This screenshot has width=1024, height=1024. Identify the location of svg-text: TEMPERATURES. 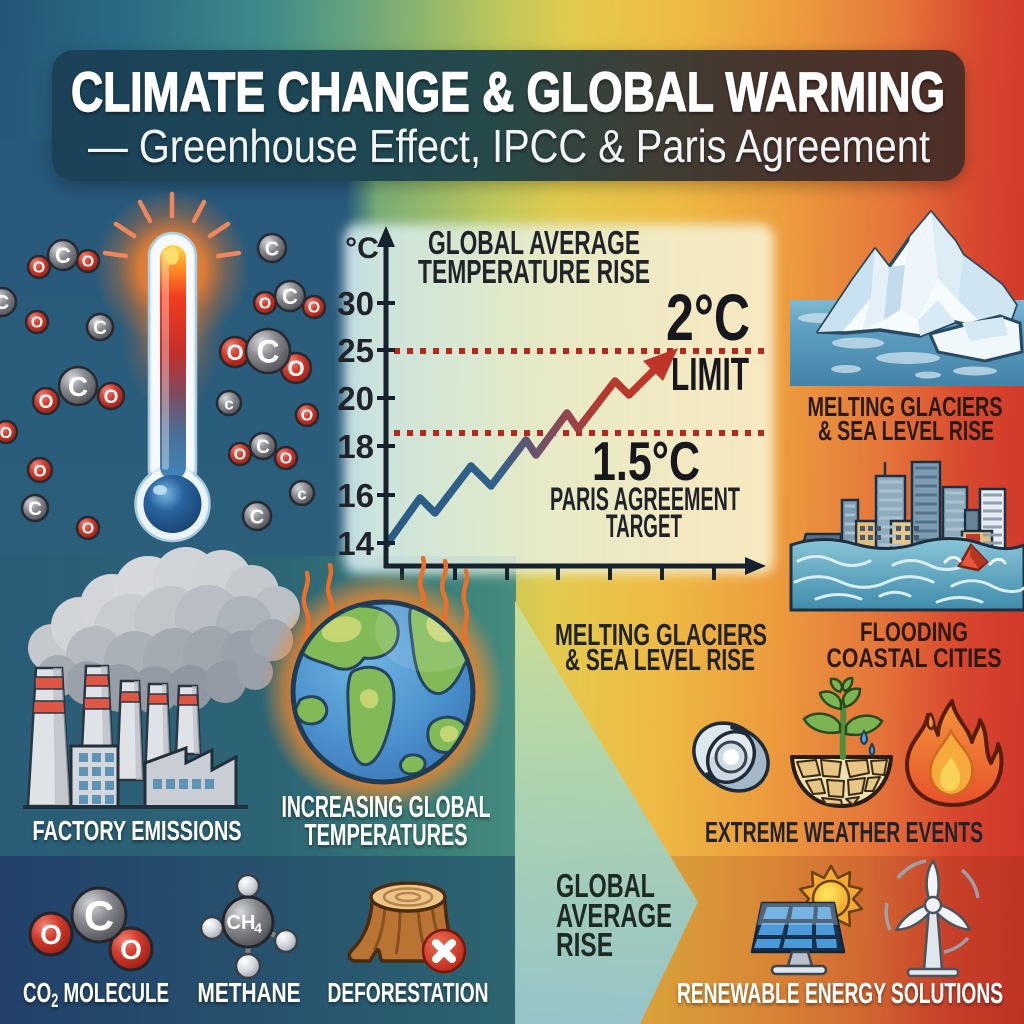
(386, 834).